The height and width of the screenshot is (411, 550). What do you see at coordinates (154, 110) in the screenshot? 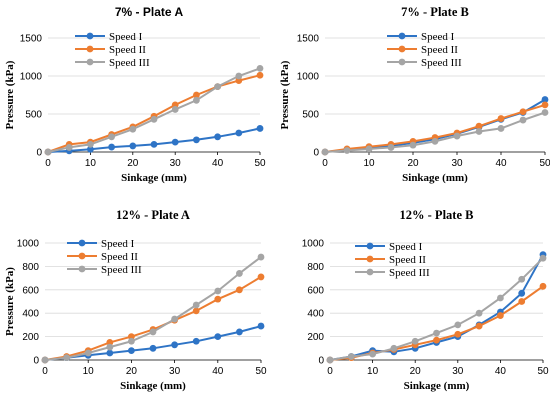
I see `series-speed-iii` at bounding box center [154, 110].